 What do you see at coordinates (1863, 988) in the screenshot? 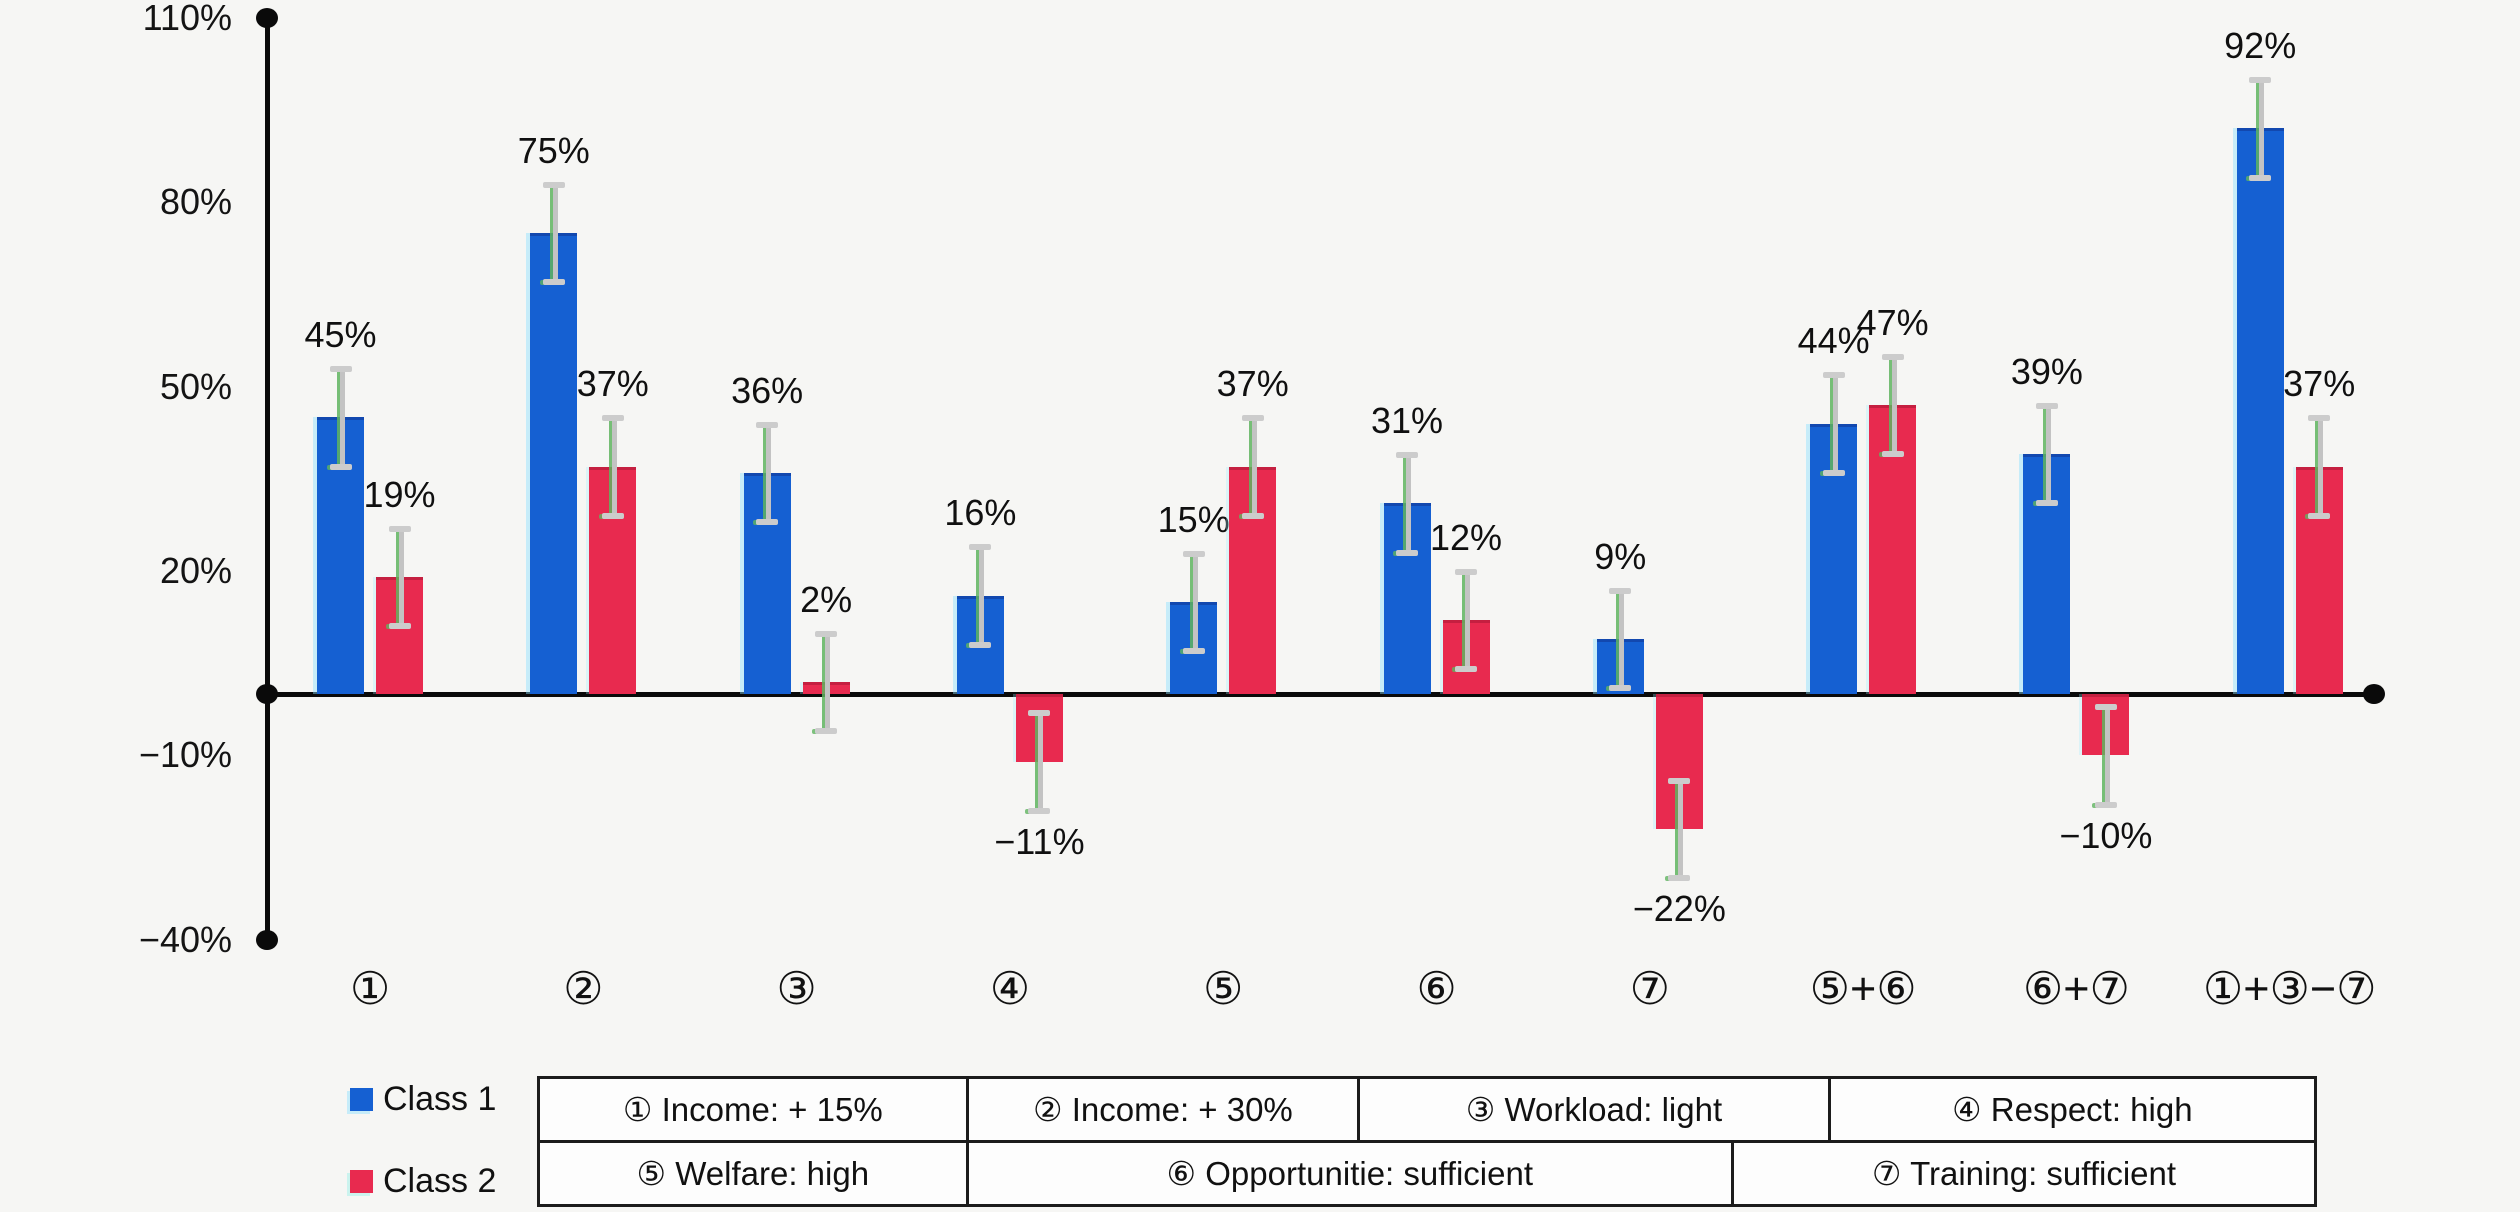
I see `category-label-g8: ⑤+⑥` at bounding box center [1863, 988].